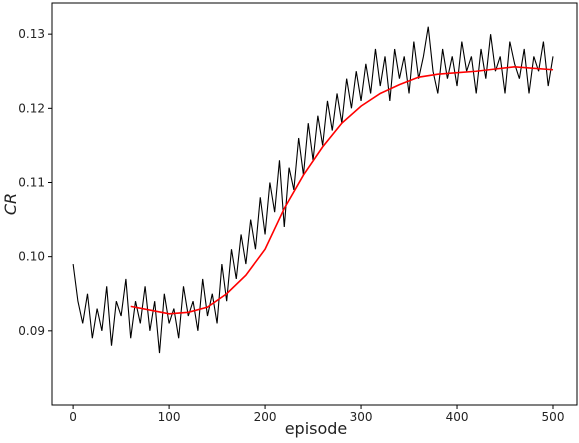 This screenshot has width=579, height=443. Describe the element at coordinates (31, 34) in the screenshot. I see `y-tick-label: 0.13` at that location.